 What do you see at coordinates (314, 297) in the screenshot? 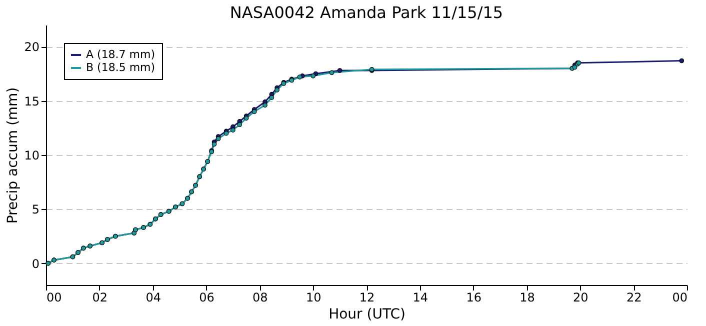
I see `x-tick-label: 10` at bounding box center [314, 297].